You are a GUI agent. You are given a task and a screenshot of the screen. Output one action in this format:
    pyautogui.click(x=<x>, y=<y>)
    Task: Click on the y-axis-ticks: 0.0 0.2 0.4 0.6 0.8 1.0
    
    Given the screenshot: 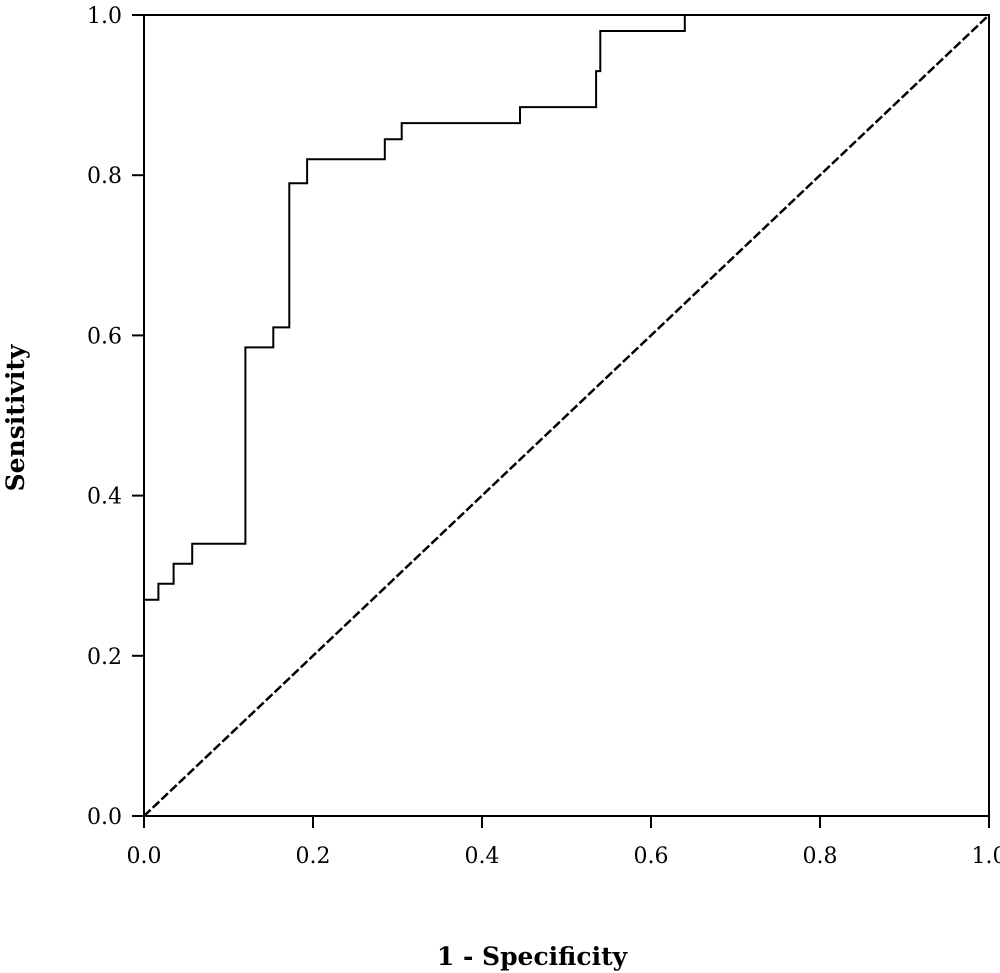 What is the action you would take?
    pyautogui.click(x=115, y=417)
    